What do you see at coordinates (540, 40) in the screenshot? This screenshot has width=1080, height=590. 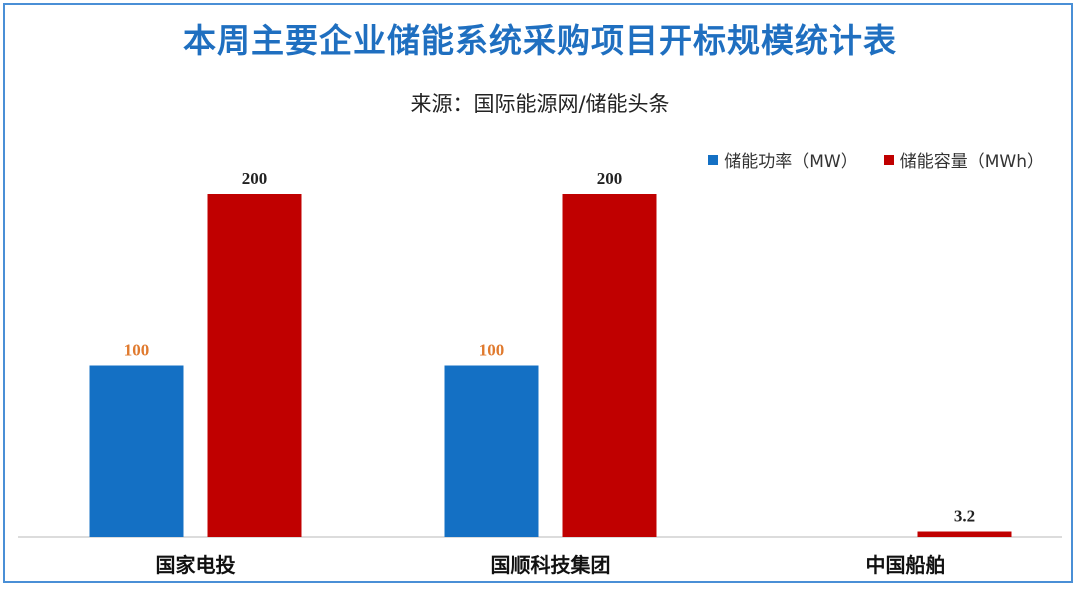 I see `chart-title: 本周主要企业储能系统采购项目开标规模统计表` at bounding box center [540, 40].